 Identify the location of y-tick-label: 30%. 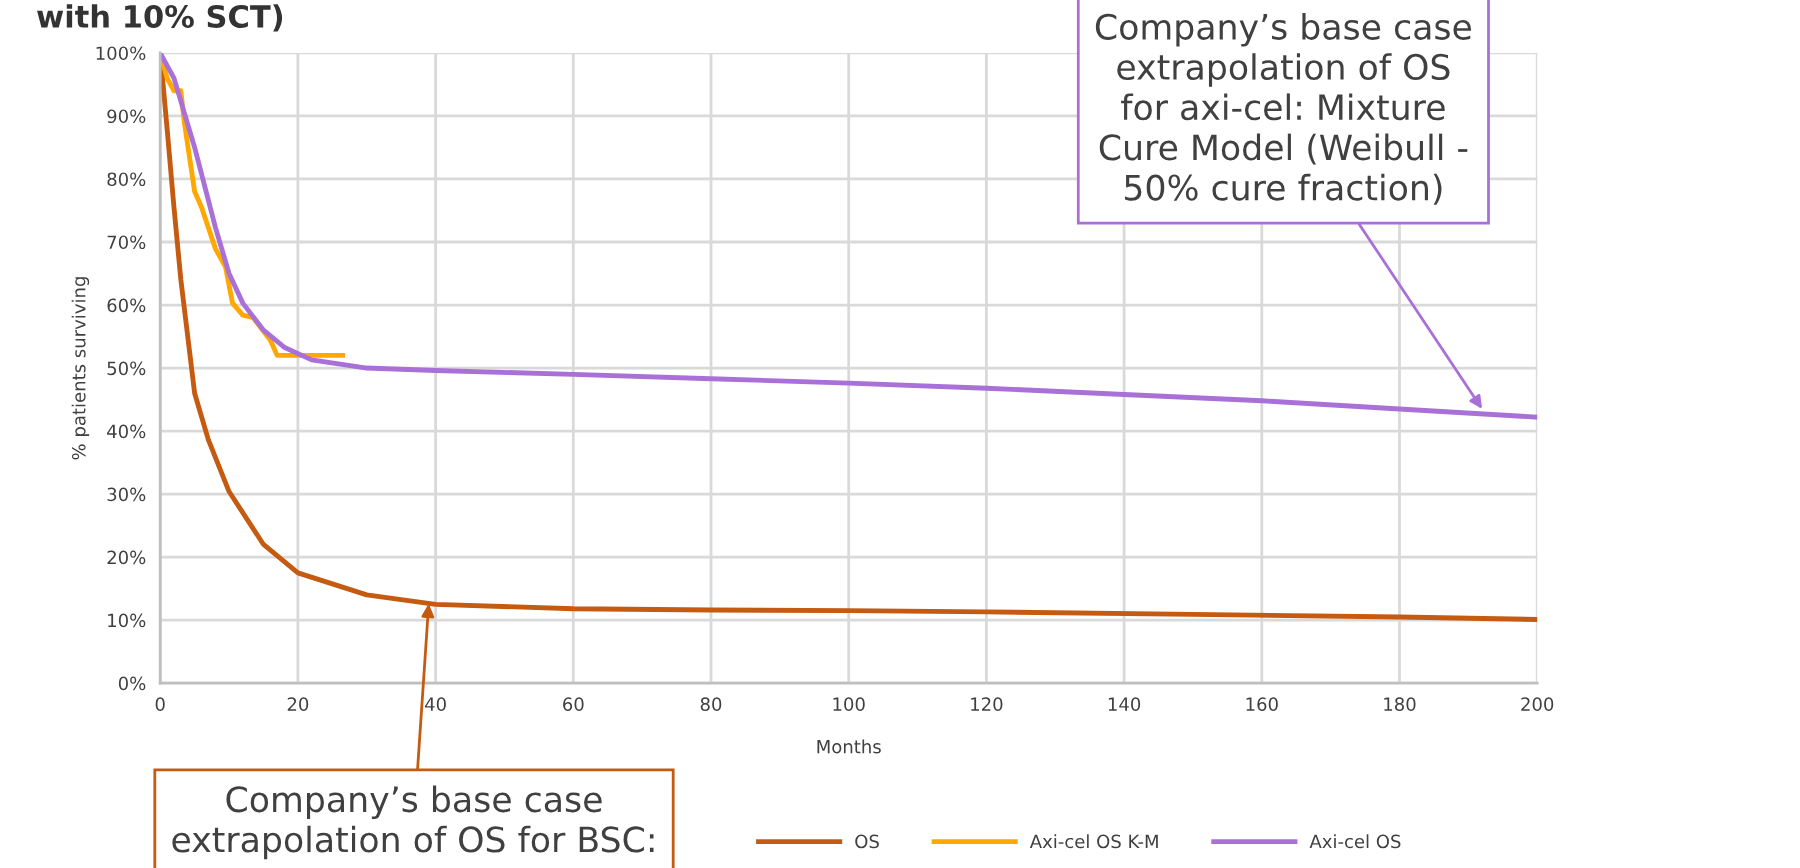
(126, 494).